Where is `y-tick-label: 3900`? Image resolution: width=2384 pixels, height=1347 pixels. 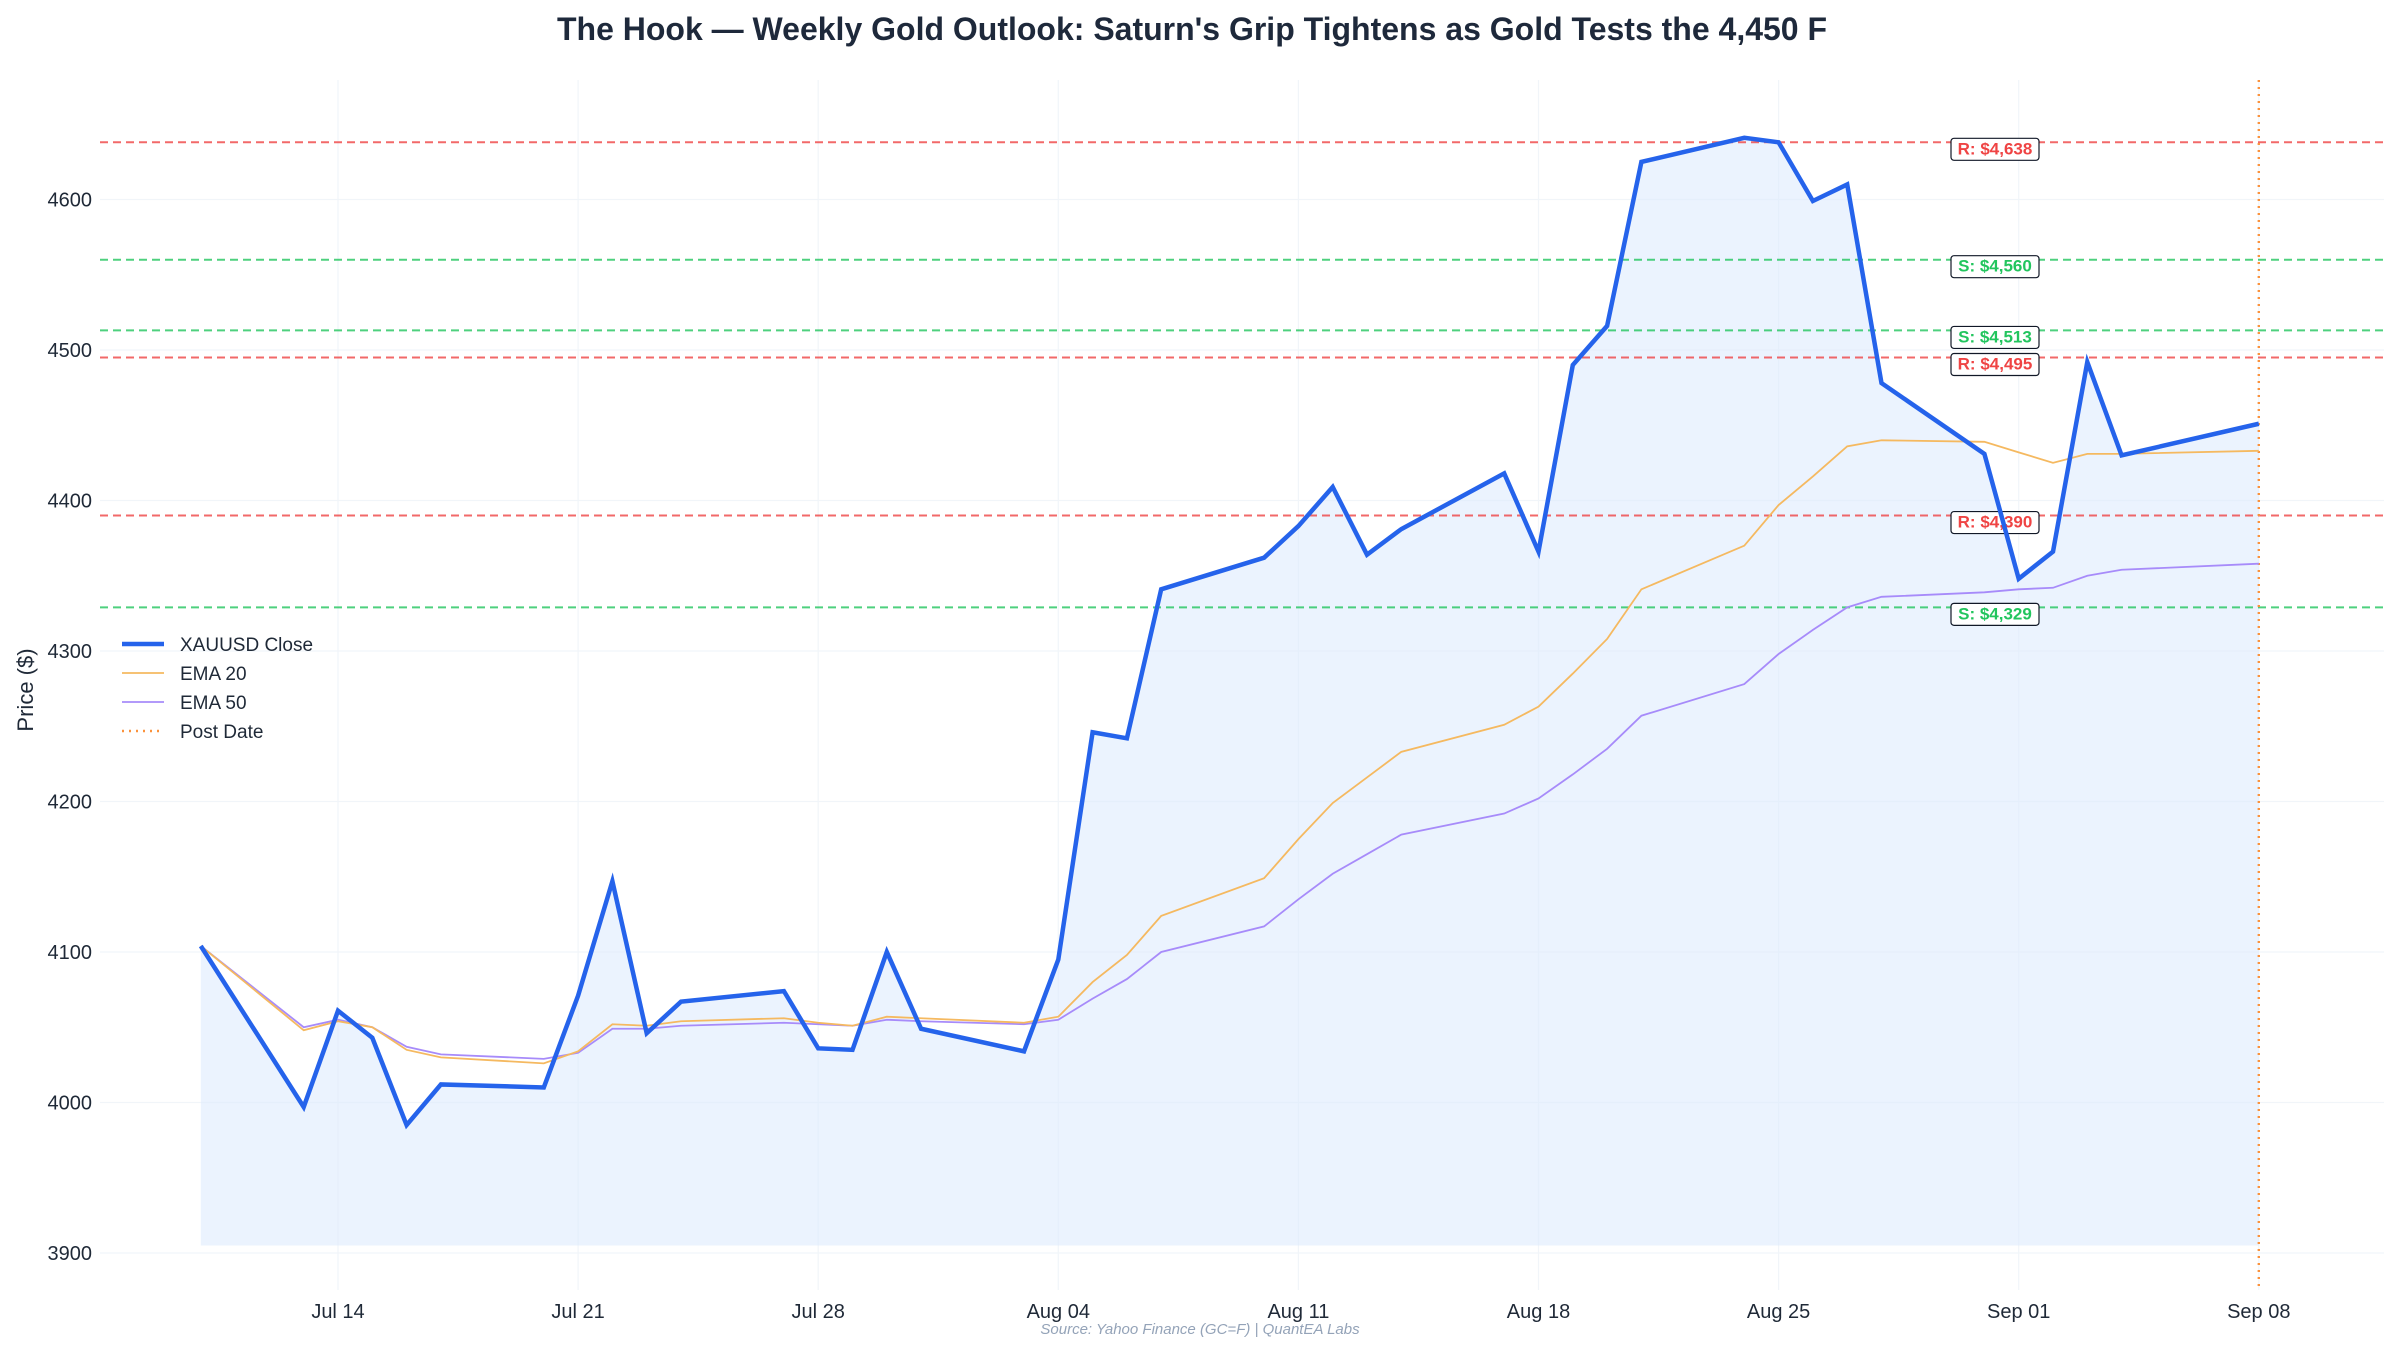 y-tick-label: 3900 is located at coordinates (70, 1254).